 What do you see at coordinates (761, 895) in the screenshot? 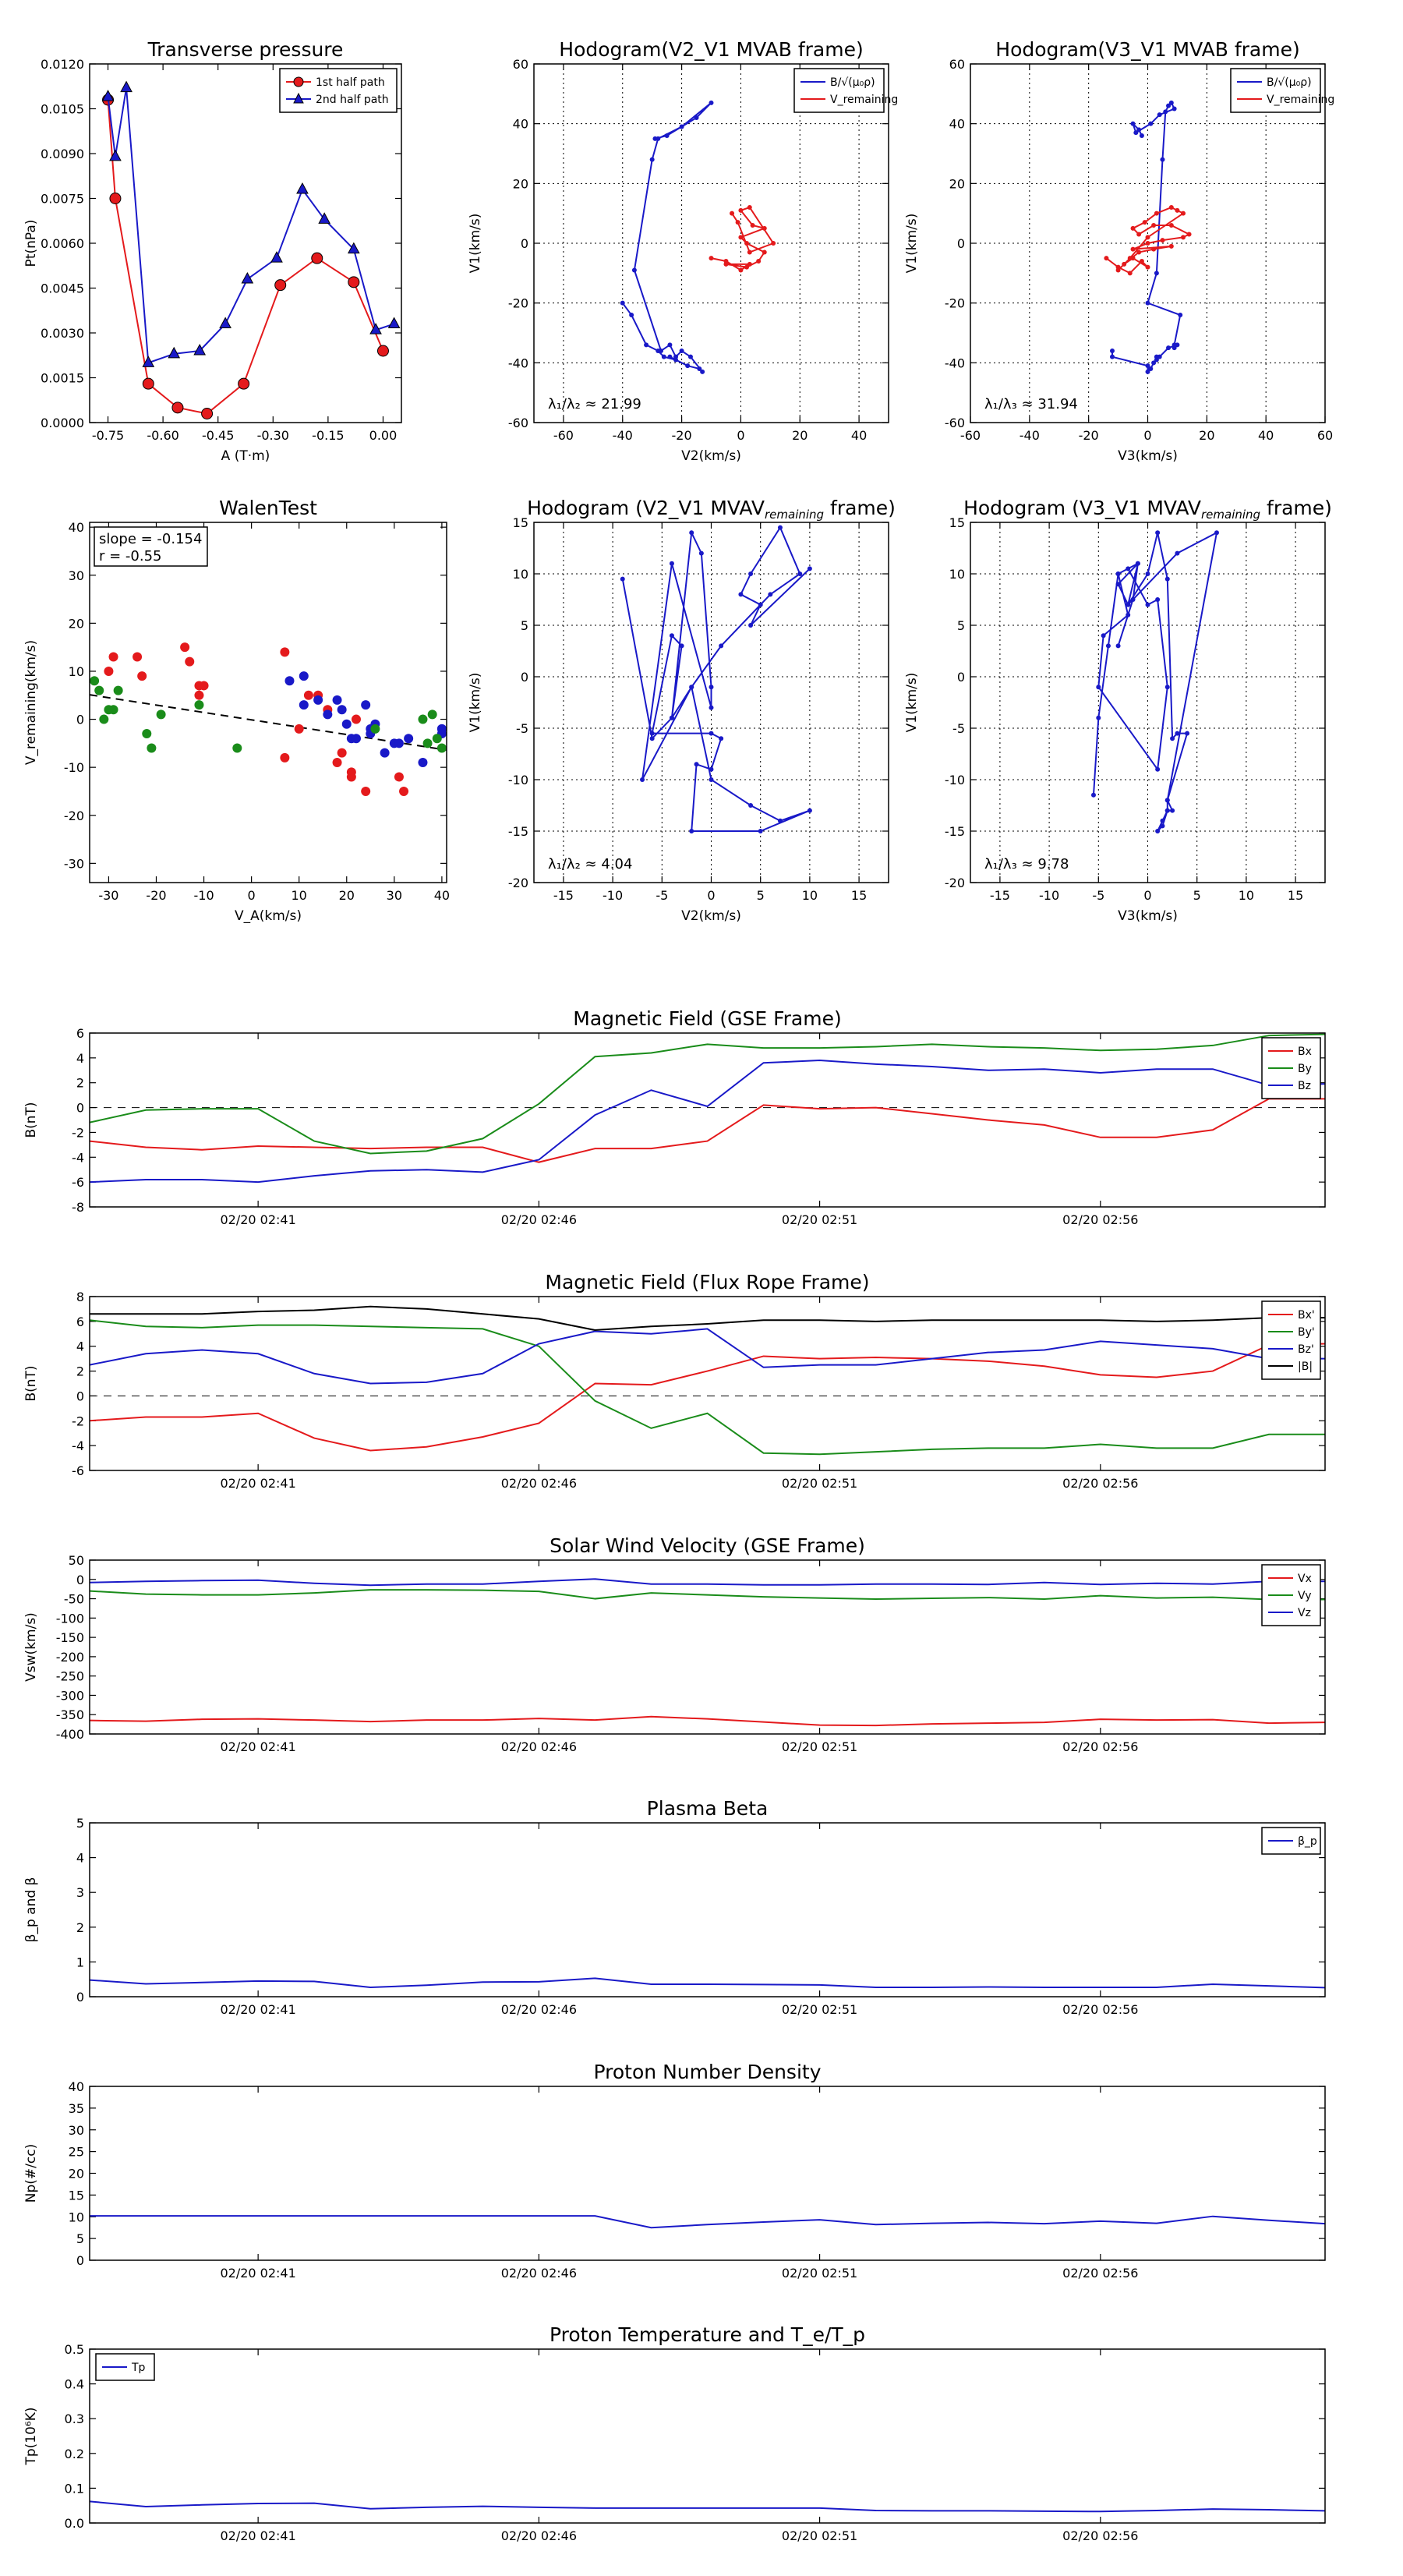
I see `x-tick-label: 5` at bounding box center [761, 895].